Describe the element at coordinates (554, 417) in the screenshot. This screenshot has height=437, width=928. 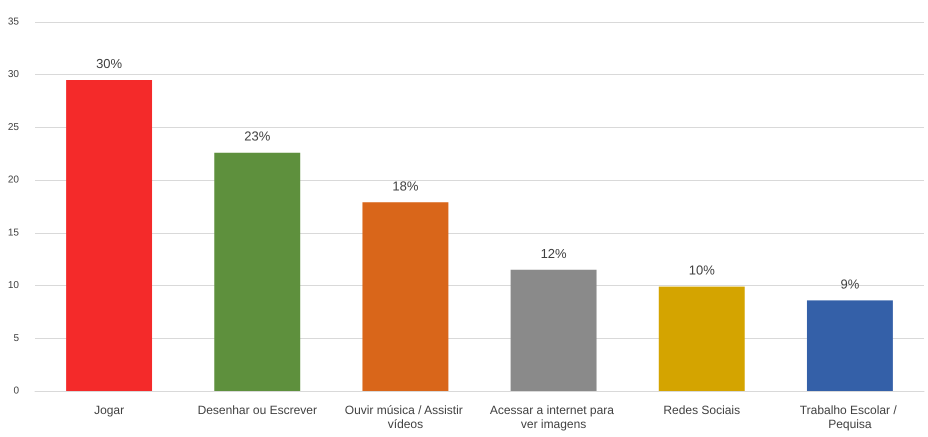
I see `x-tick-label: Acessar a internet para ver imagens` at that location.